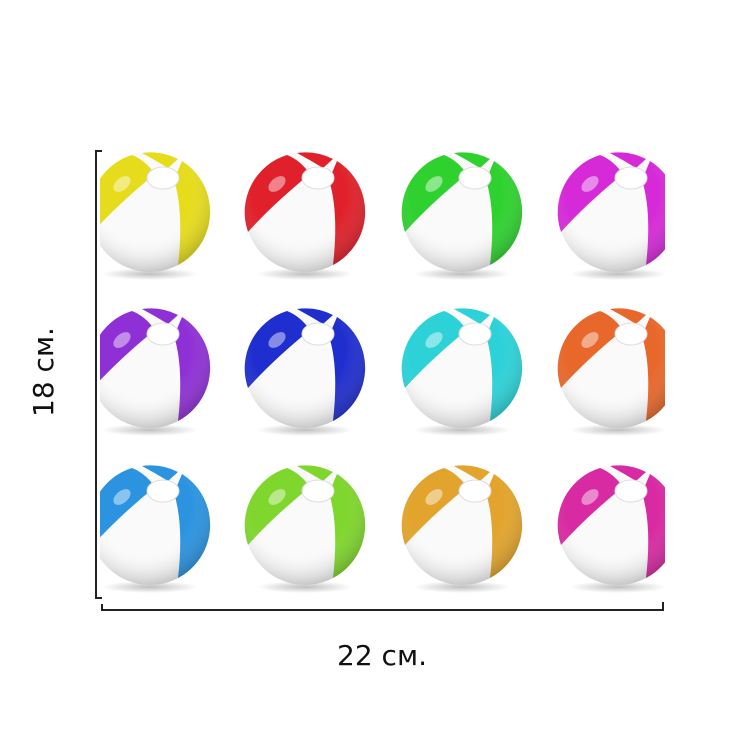  Describe the element at coordinates (43, 372) in the screenshot. I see `height-label: 18 см.` at that location.